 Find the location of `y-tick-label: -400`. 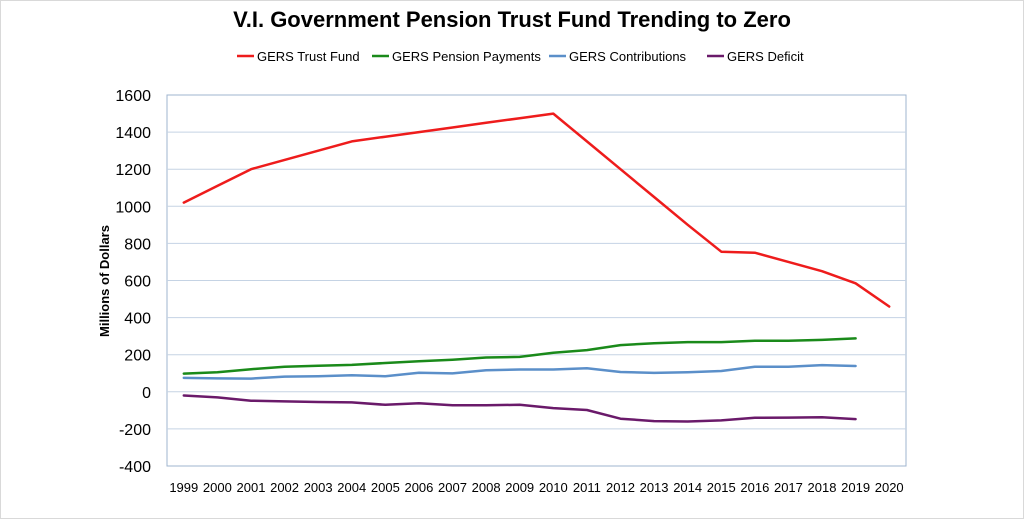

y-tick-label: -400 is located at coordinates (135, 467).